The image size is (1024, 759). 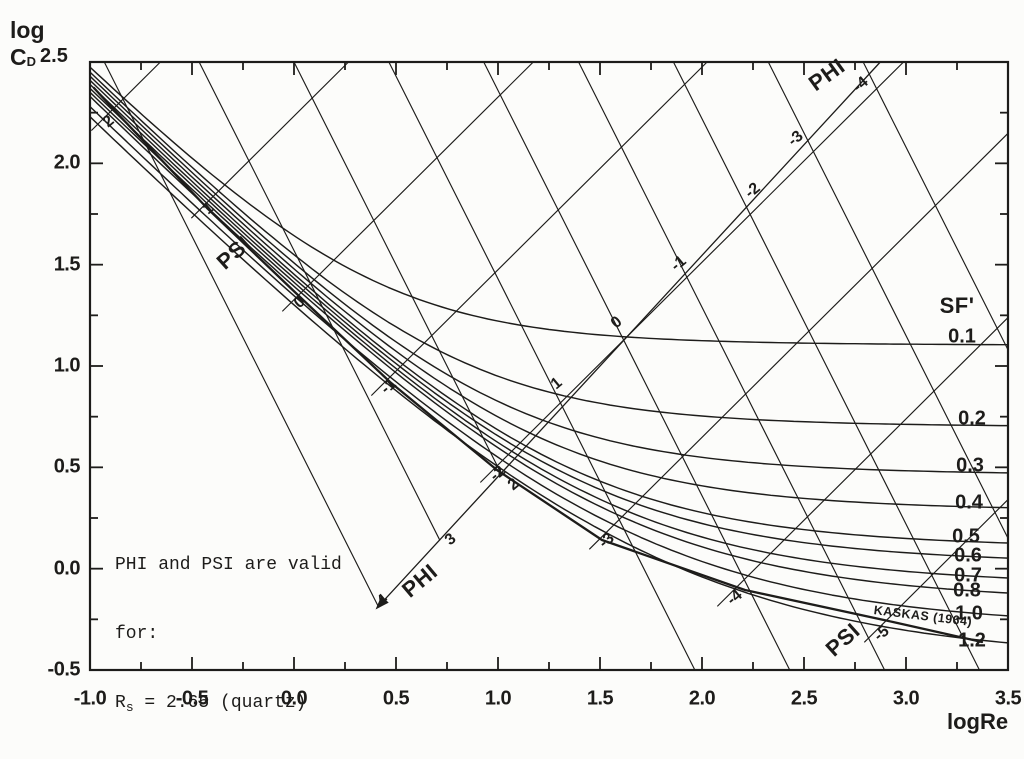 What do you see at coordinates (67, 365) in the screenshot?
I see `y-tick-label-1.0: 1.0` at bounding box center [67, 365].